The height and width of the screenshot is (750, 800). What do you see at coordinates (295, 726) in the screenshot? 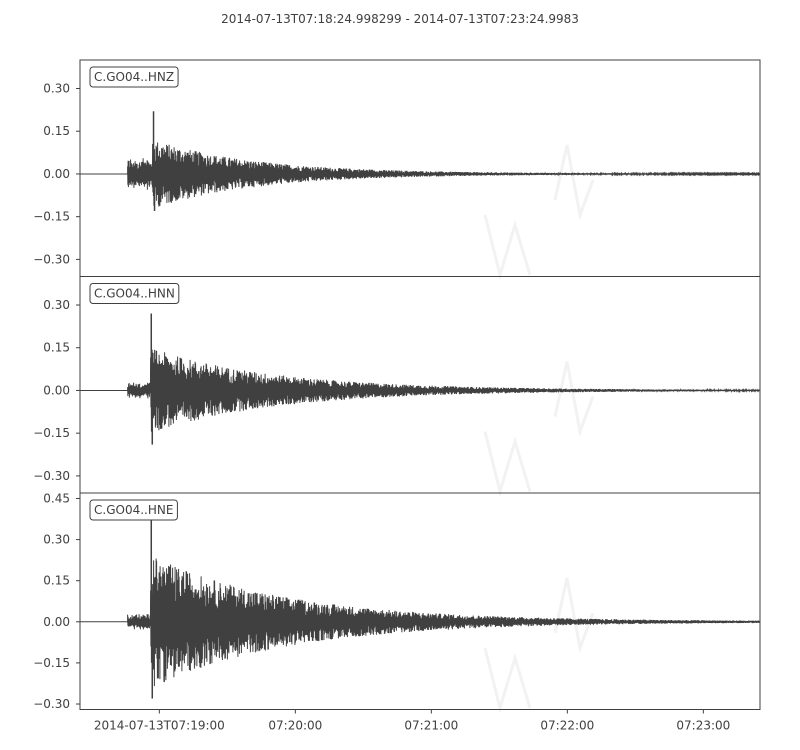
I see `x-tick-label: 07:20:00` at bounding box center [295, 726].